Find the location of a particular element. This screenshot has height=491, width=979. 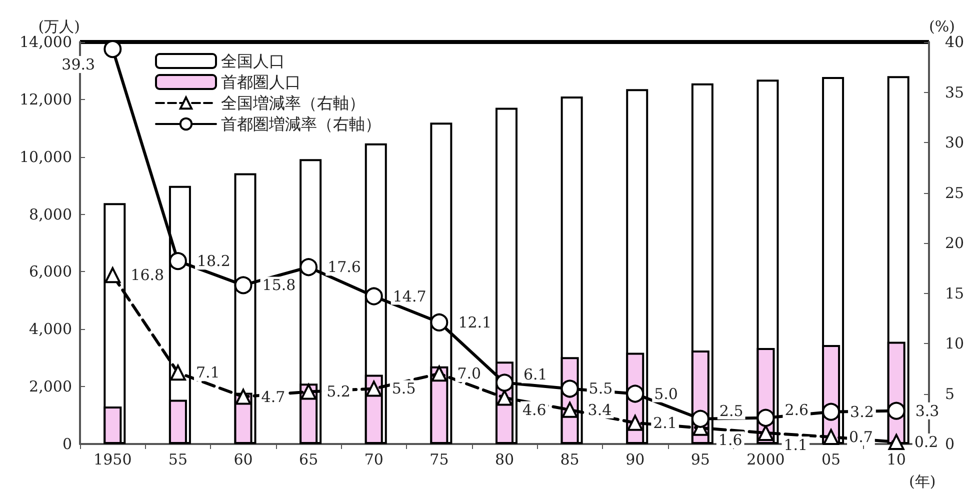

data-label: 3.4 is located at coordinates (600, 409).